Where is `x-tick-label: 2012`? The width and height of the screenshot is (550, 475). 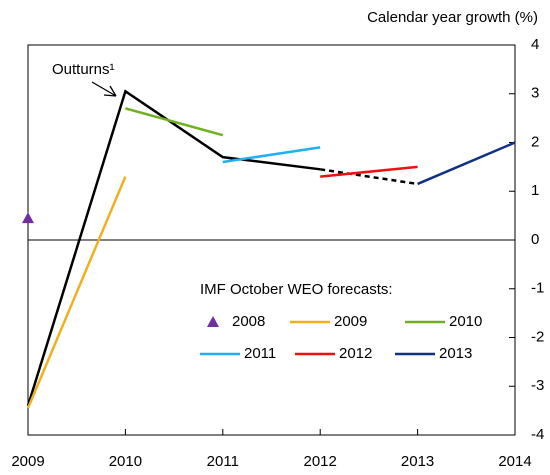 x-tick-label: 2012 is located at coordinates (320, 461).